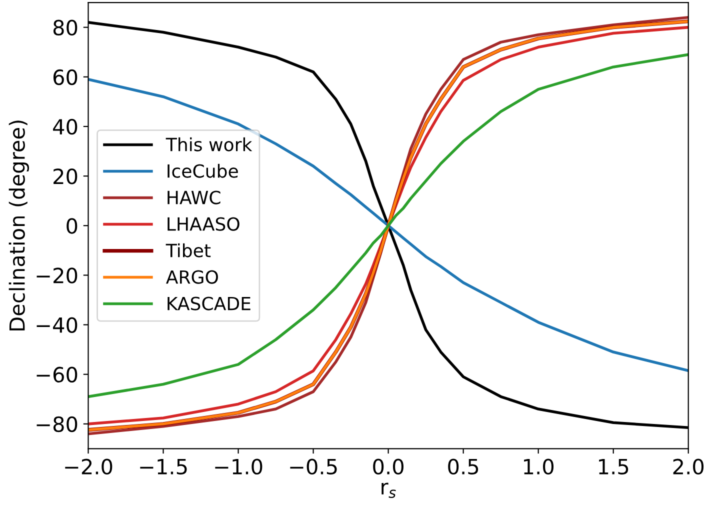  What do you see at coordinates (192, 277) in the screenshot?
I see `legend-label: ARGO` at bounding box center [192, 277].